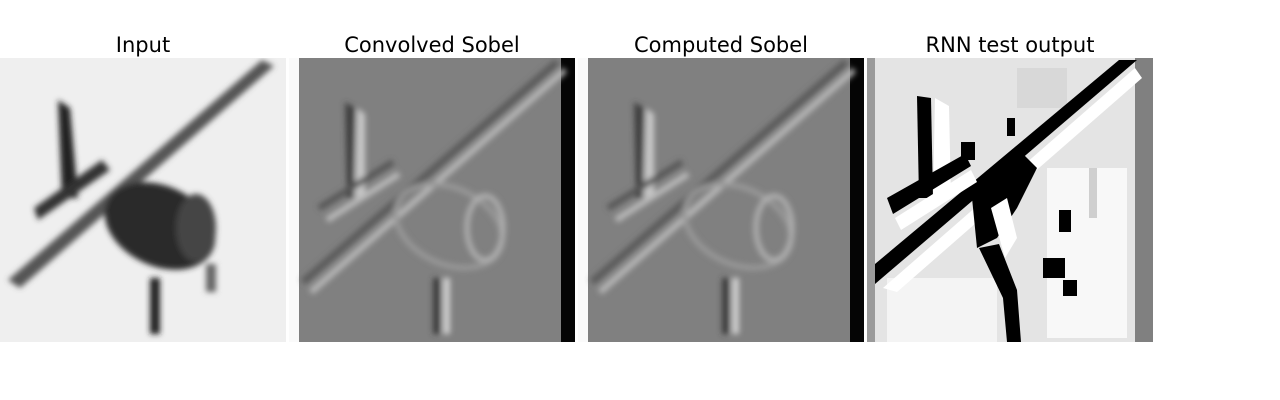 This screenshot has width=1280, height=400. Describe the element at coordinates (721, 45) in the screenshot. I see `computed-sobel-title: Computed Sobel` at that location.